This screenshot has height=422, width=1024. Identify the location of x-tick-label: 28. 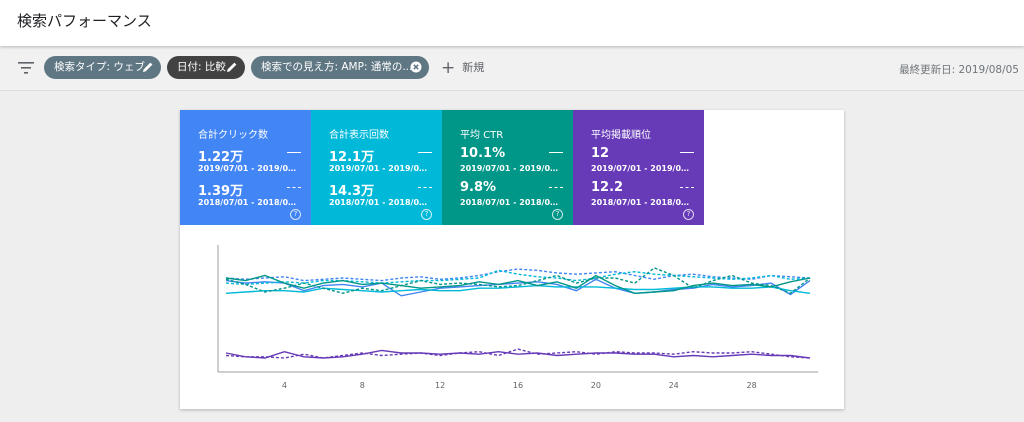
(752, 385).